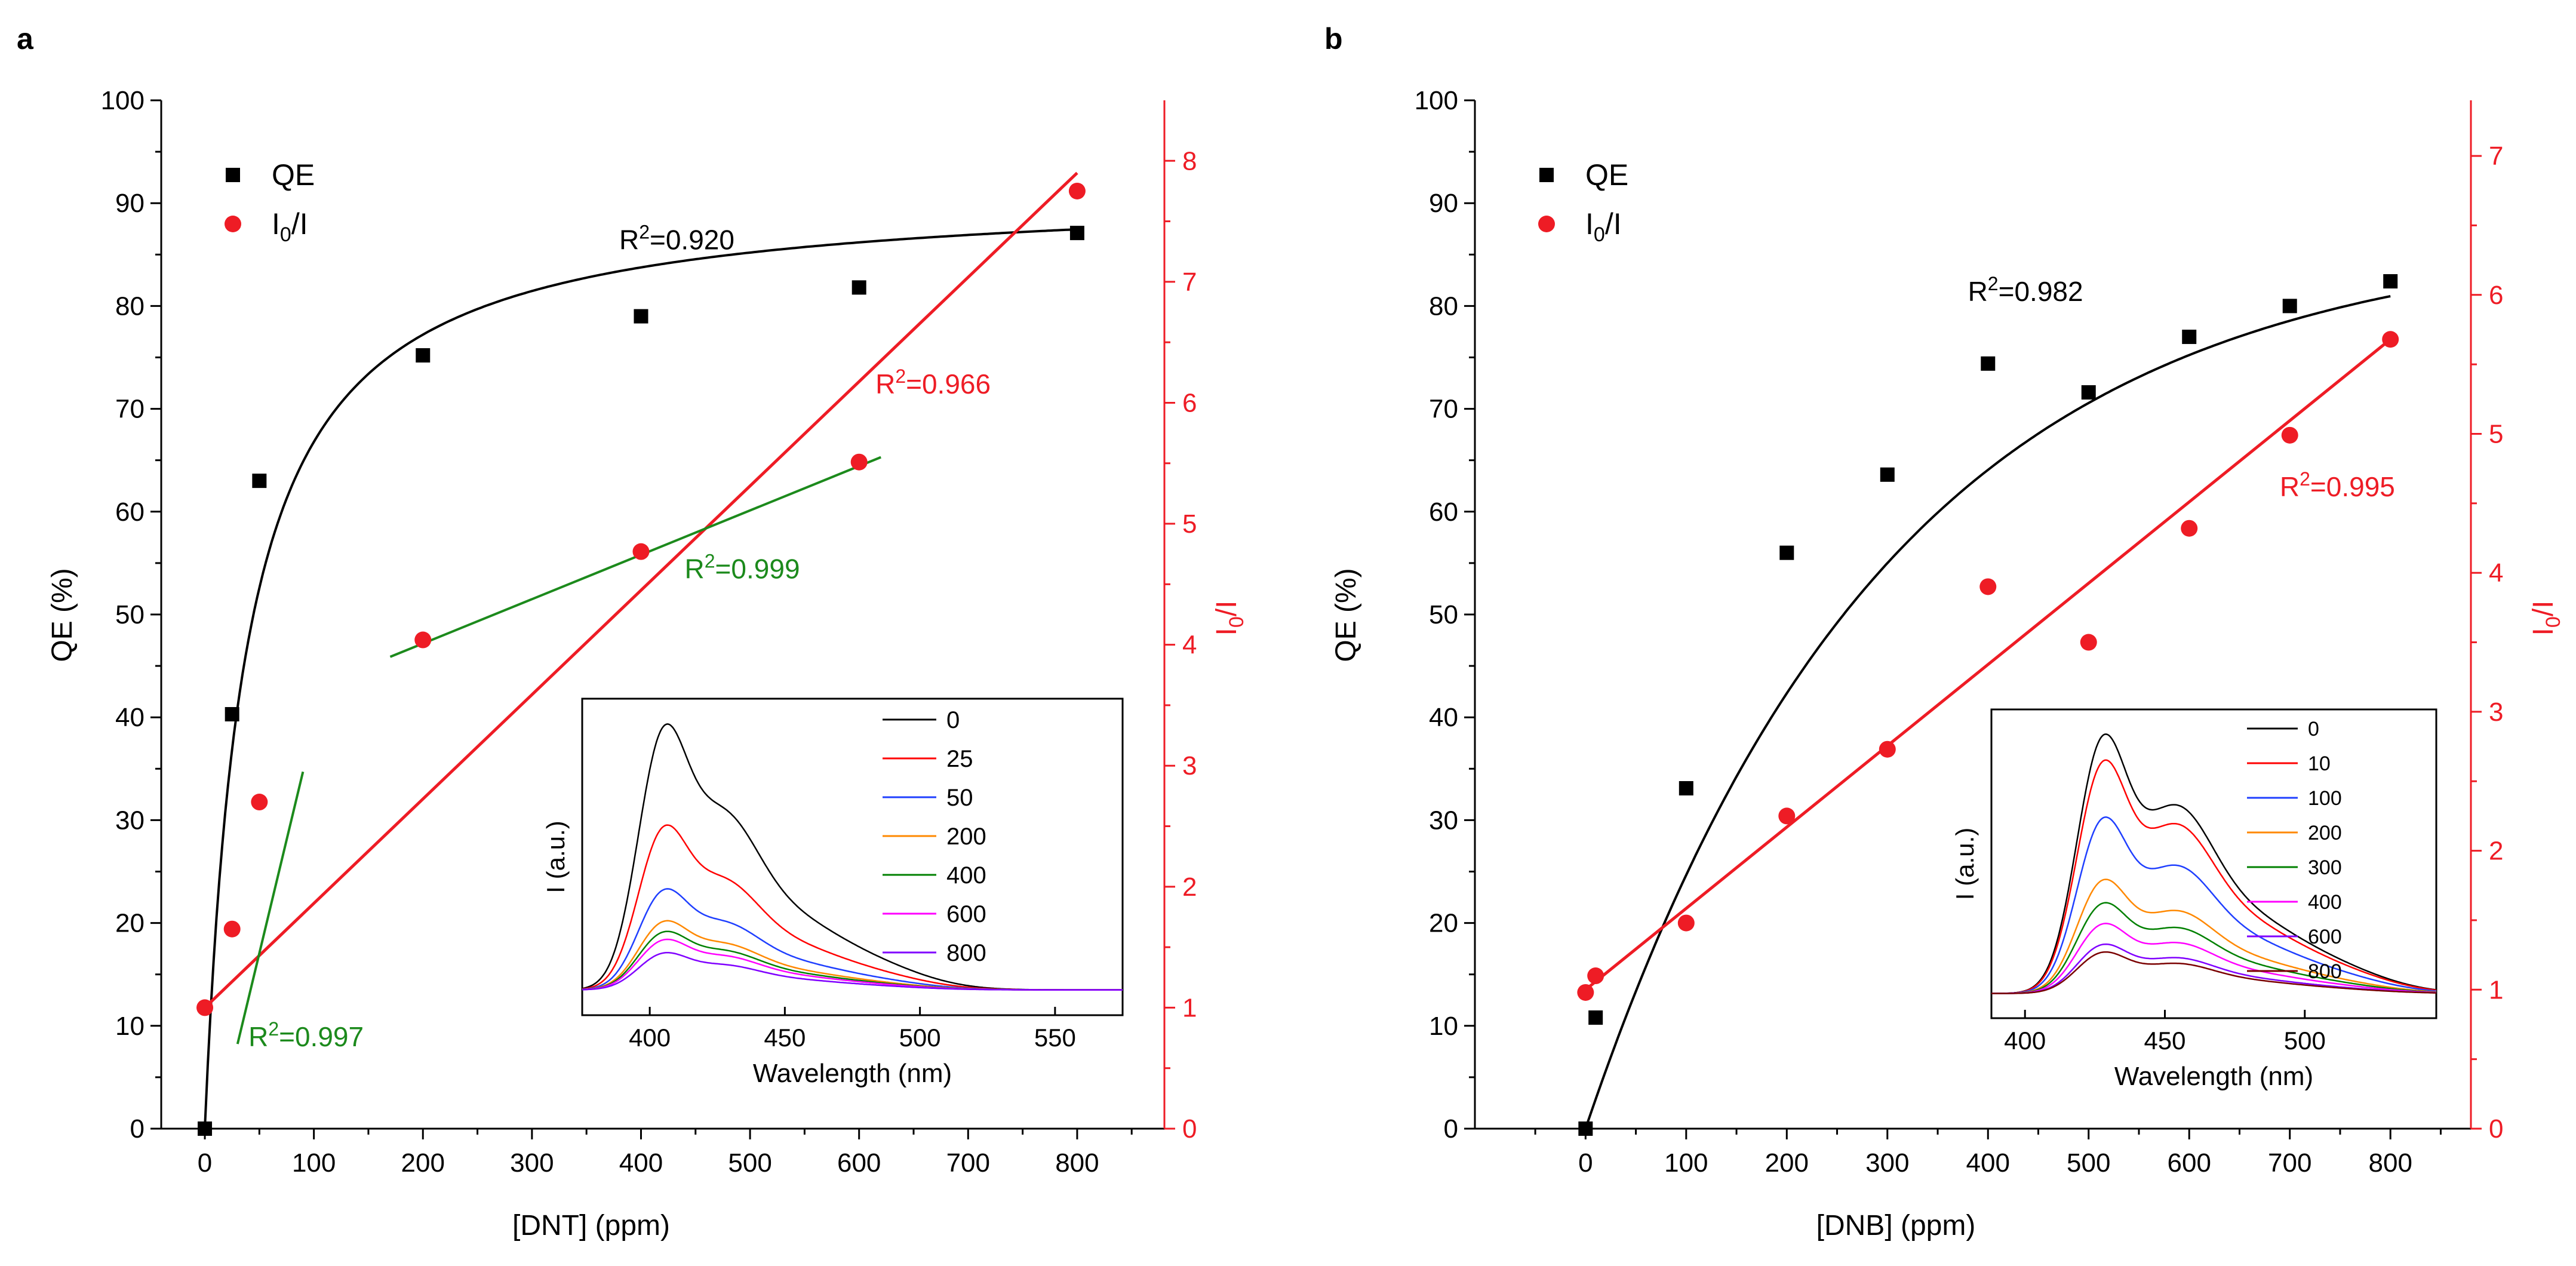  What do you see at coordinates (1443, 923) in the screenshot?
I see `panel-b-y-tick-label: 20` at bounding box center [1443, 923].